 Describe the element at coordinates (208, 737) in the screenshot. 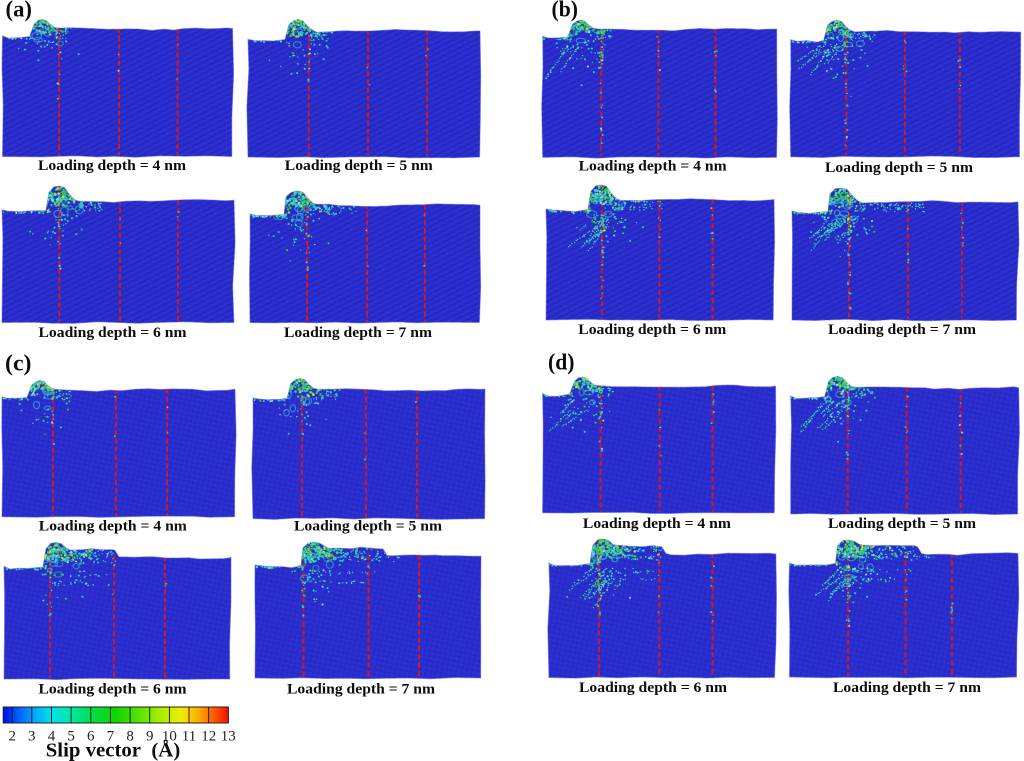

I see `svg-text: 12` at that location.